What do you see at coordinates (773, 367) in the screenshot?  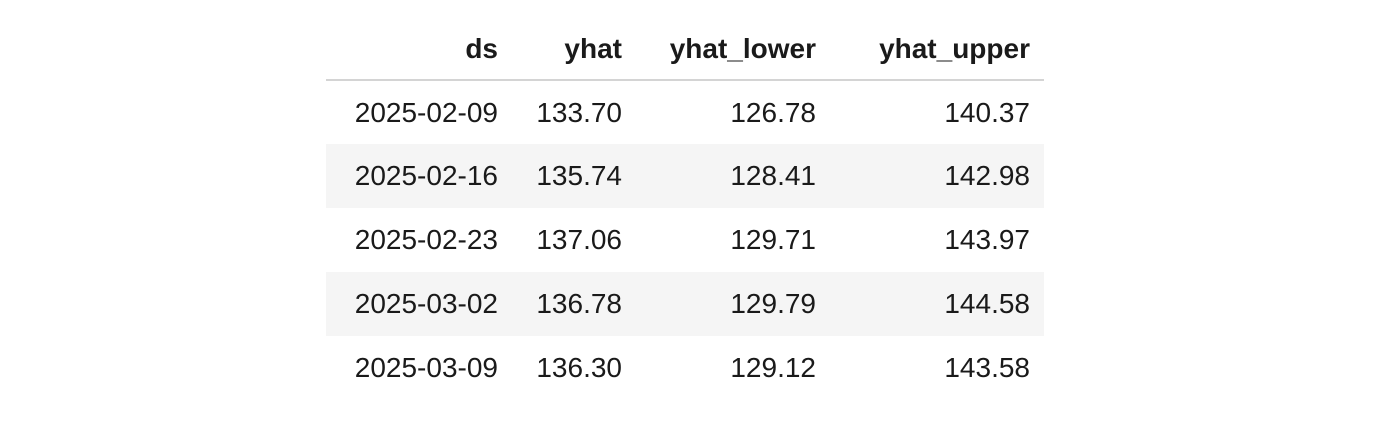 I see `cell-yhat-lower: 129.12` at bounding box center [773, 367].